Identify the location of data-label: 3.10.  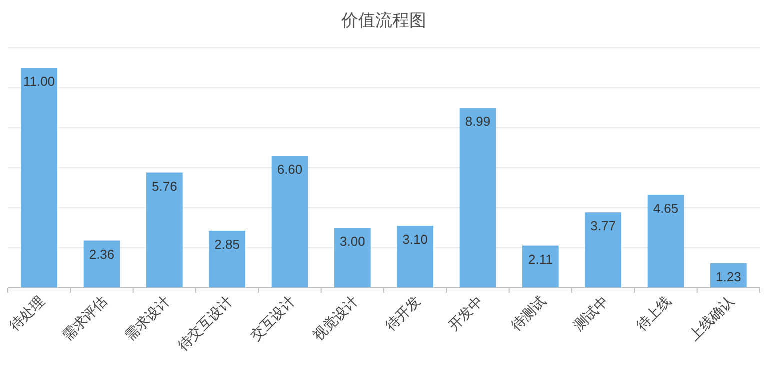
(415, 239).